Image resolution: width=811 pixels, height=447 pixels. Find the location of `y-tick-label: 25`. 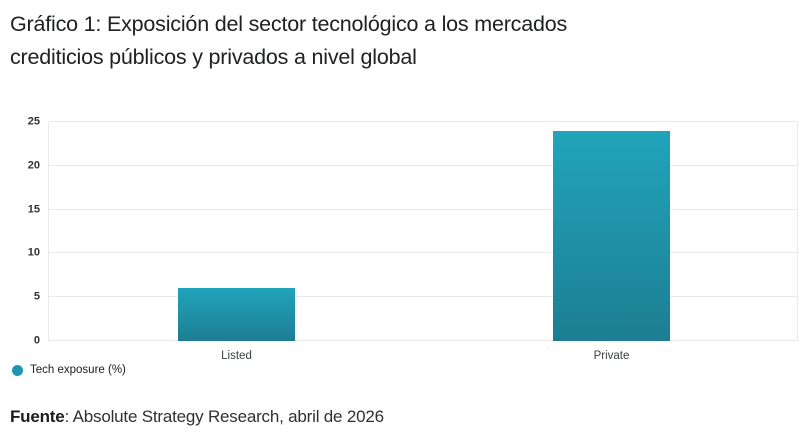

y-tick-label: 25 is located at coordinates (33, 121).